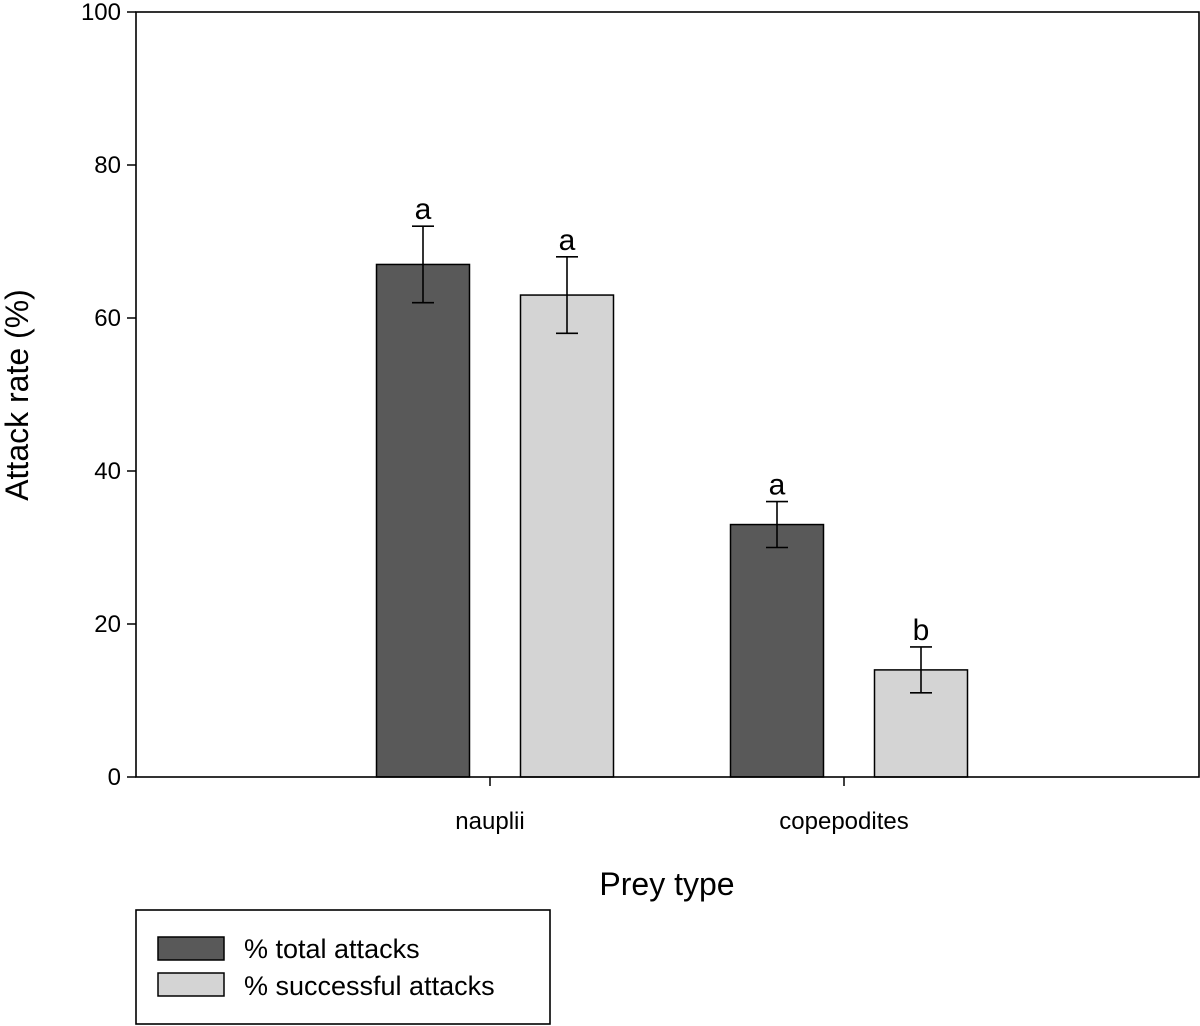 This screenshot has height=1026, width=1200. I want to click on x-tick-label: copepodites, so click(843, 821).